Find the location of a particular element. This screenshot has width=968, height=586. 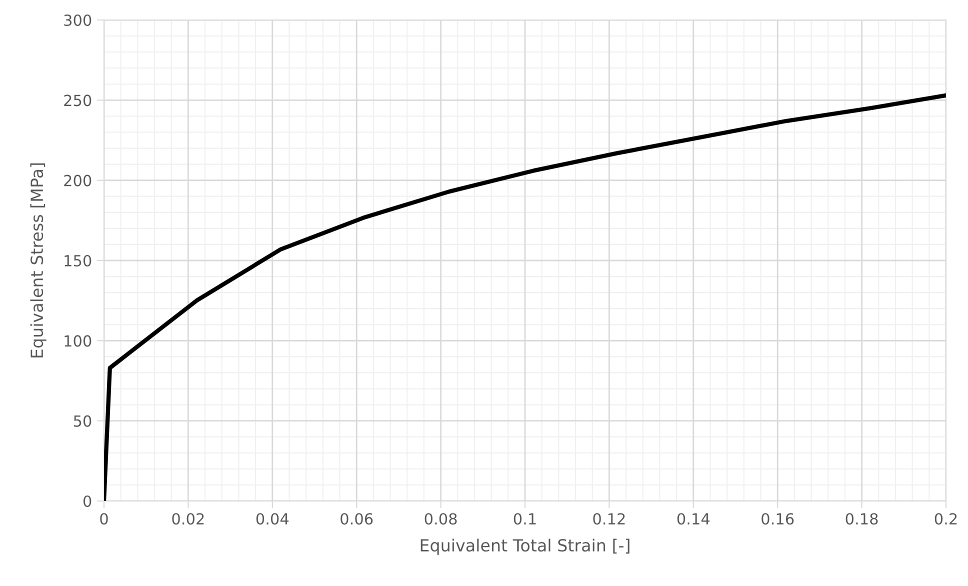

x-tick-label: 0.14 is located at coordinates (693, 519).